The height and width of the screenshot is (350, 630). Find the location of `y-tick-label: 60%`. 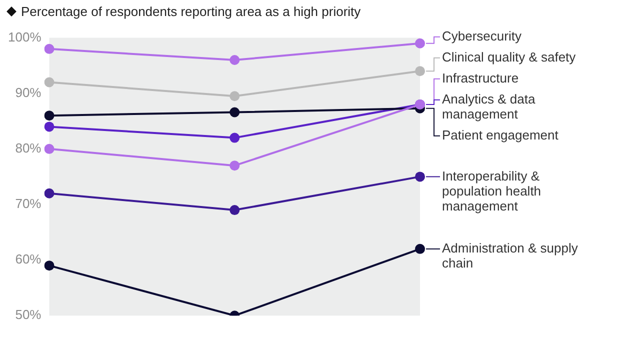

y-tick-label: 60% is located at coordinates (28, 259).